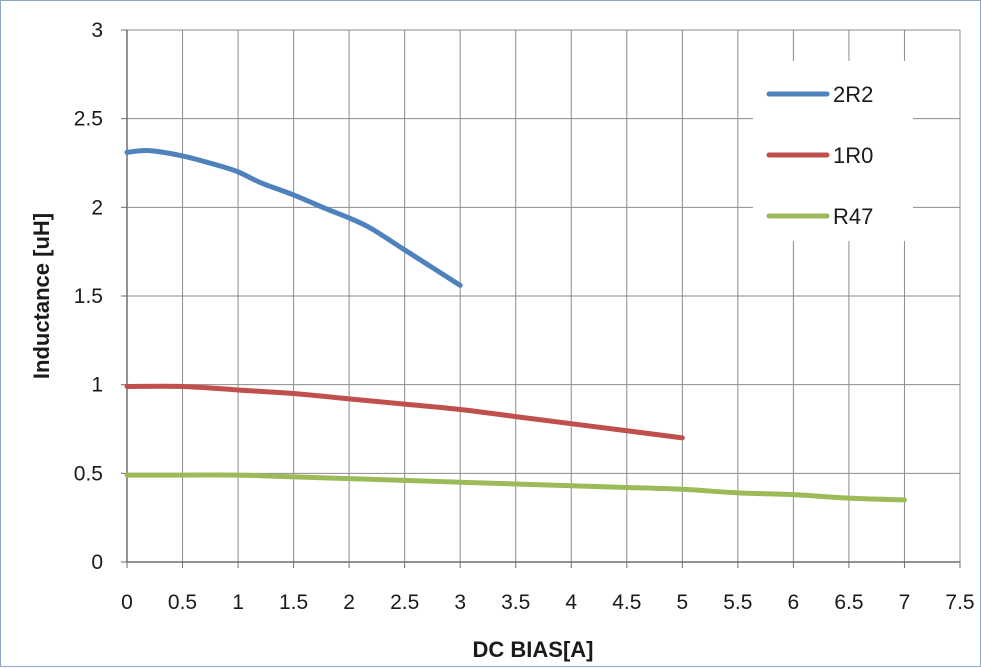  Describe the element at coordinates (794, 602) in the screenshot. I see `x-tick-label-12: 6` at that location.